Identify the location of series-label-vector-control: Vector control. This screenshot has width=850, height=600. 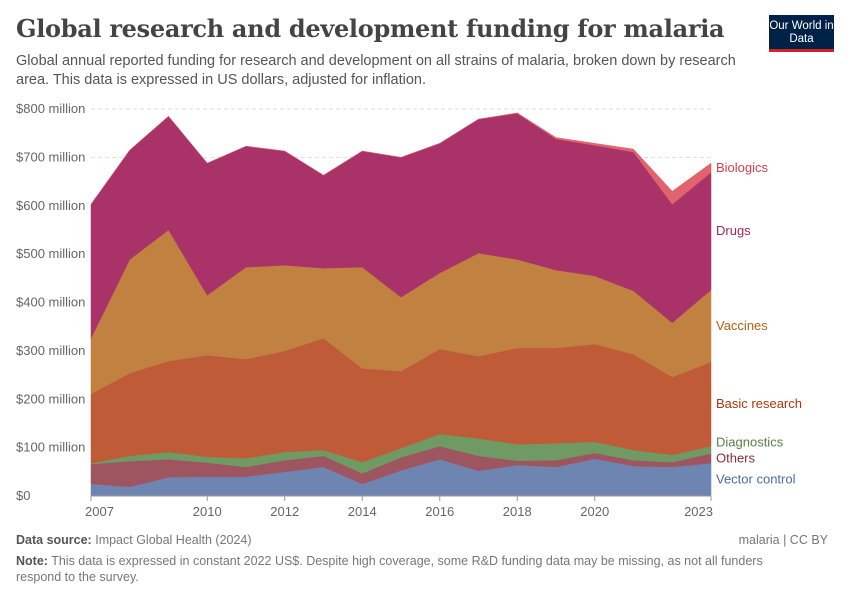
(756, 479).